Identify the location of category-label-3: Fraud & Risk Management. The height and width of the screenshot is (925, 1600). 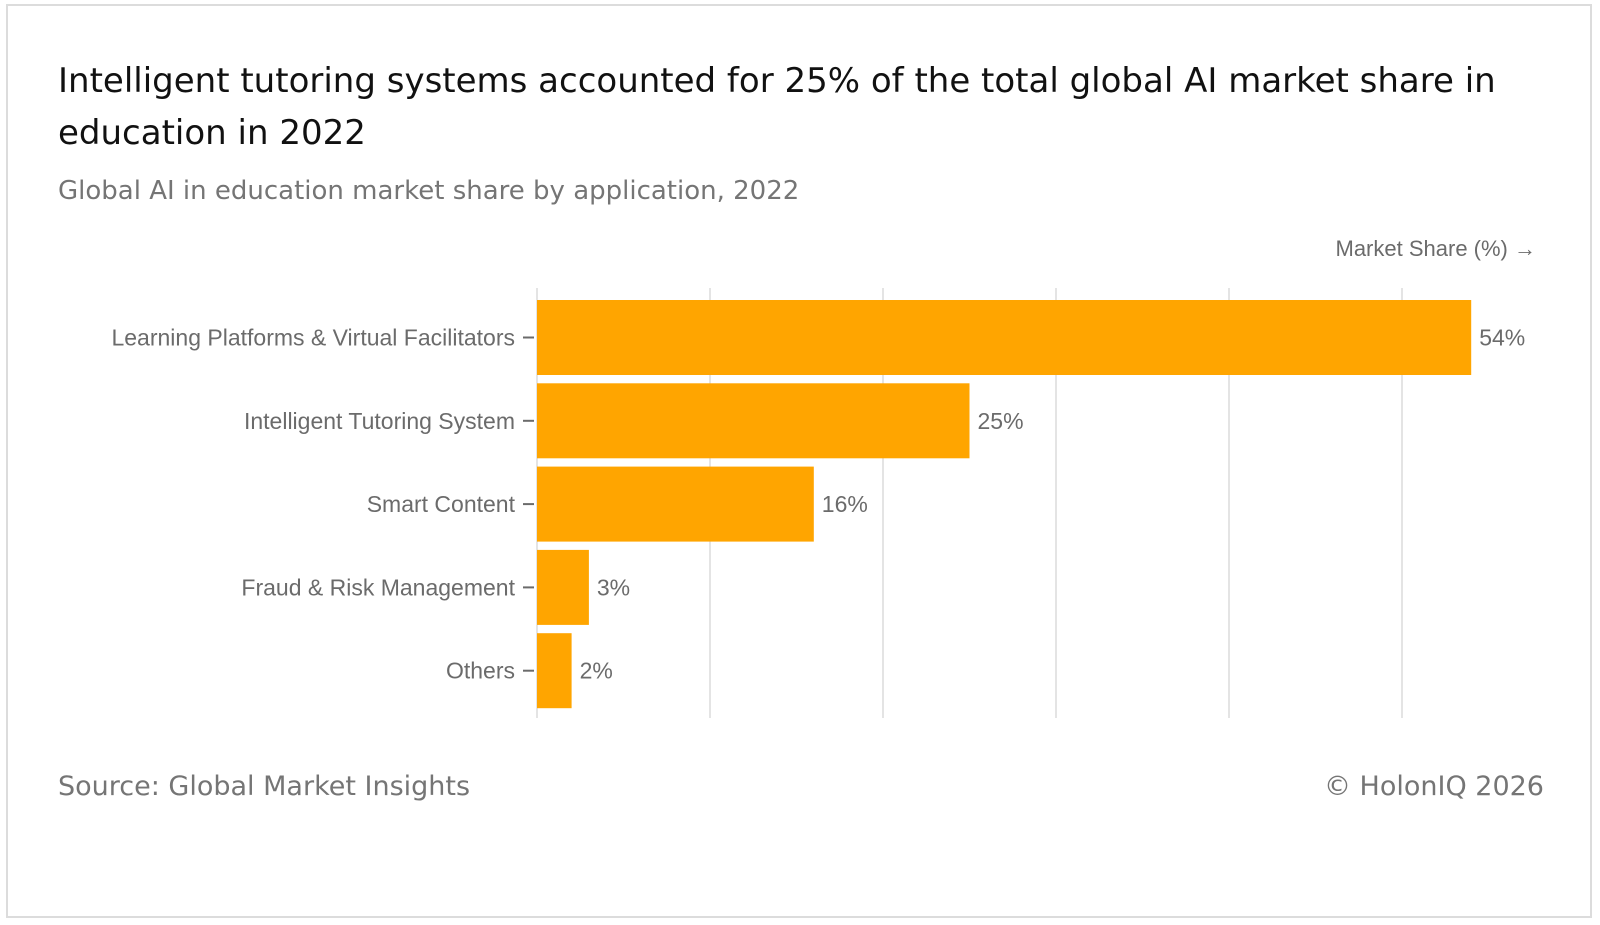
(378, 587).